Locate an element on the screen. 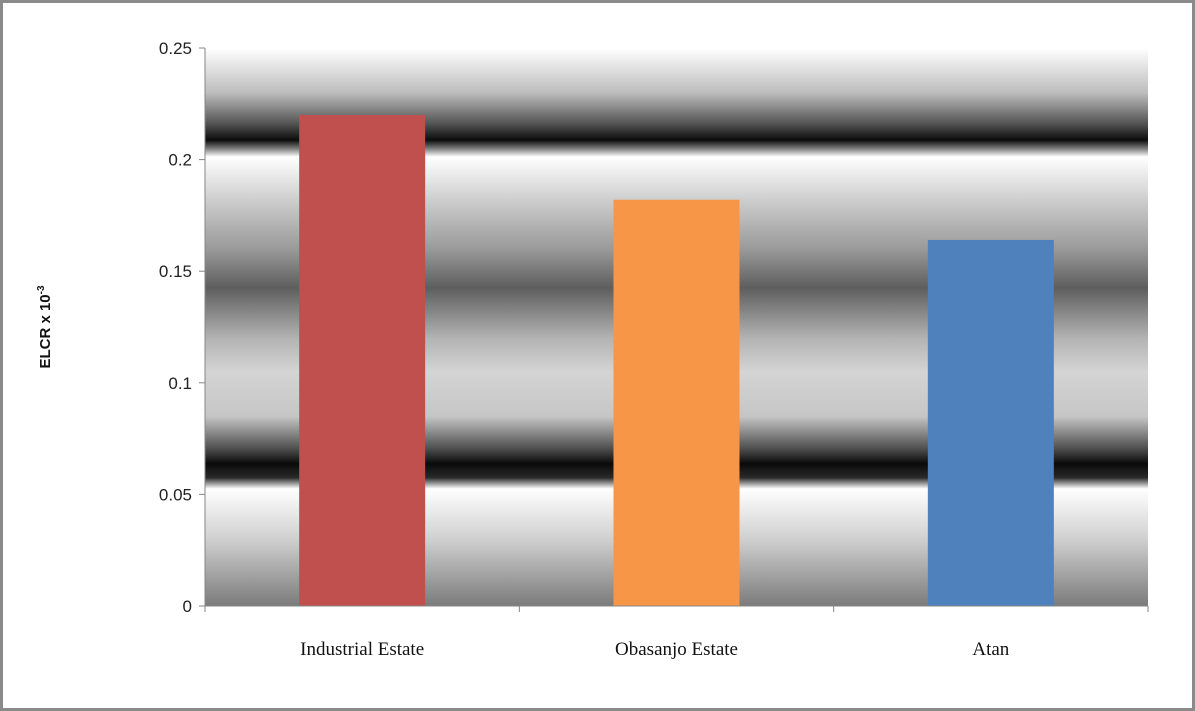  y-ticks-group: 0 0.05 0.1 0.15 0.2 0.25 is located at coordinates (182, 327).